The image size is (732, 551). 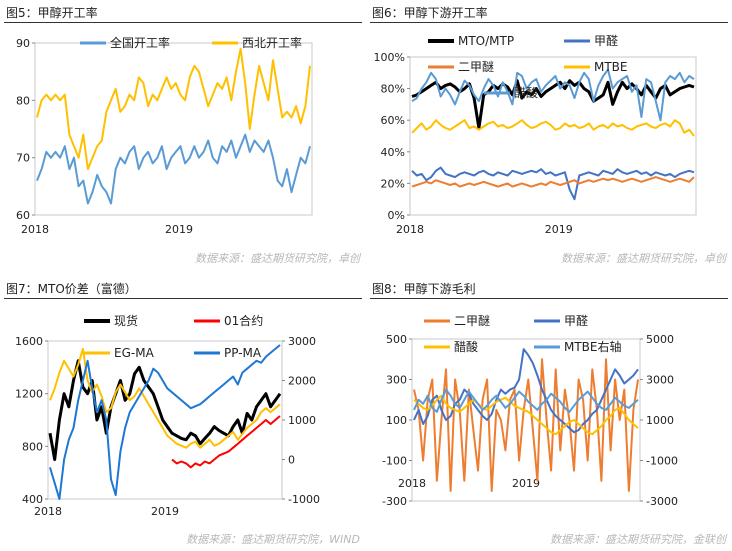 What do you see at coordinates (243, 320) in the screenshot?
I see `legend-label: 01合约` at bounding box center [243, 320].